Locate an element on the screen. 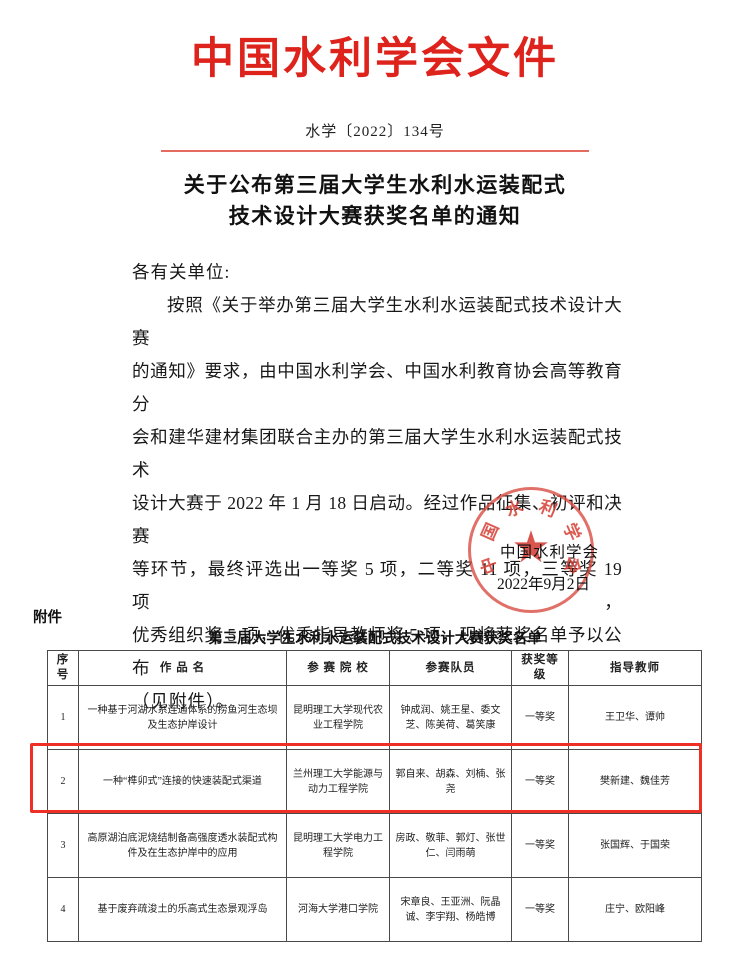 The width and height of the screenshot is (750, 959). star-icon: ★ is located at coordinates (531, 548).